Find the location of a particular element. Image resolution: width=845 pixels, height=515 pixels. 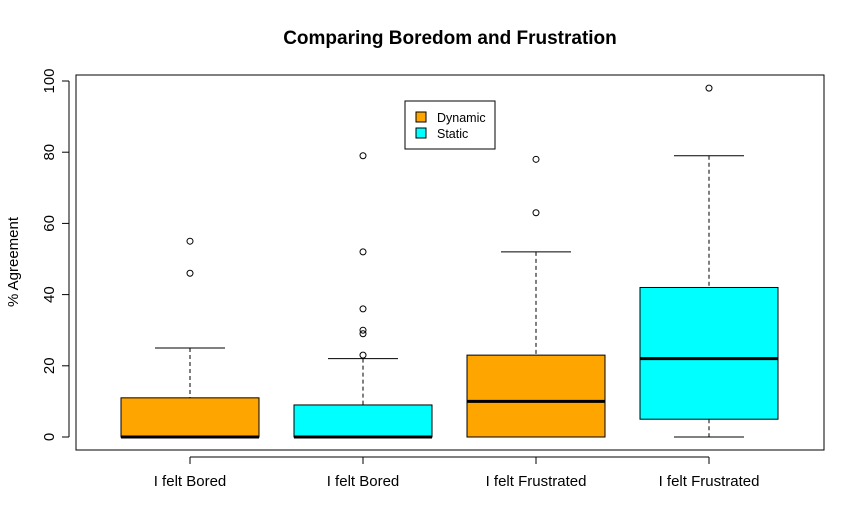

y-tick-label: 20 is located at coordinates (49, 365).